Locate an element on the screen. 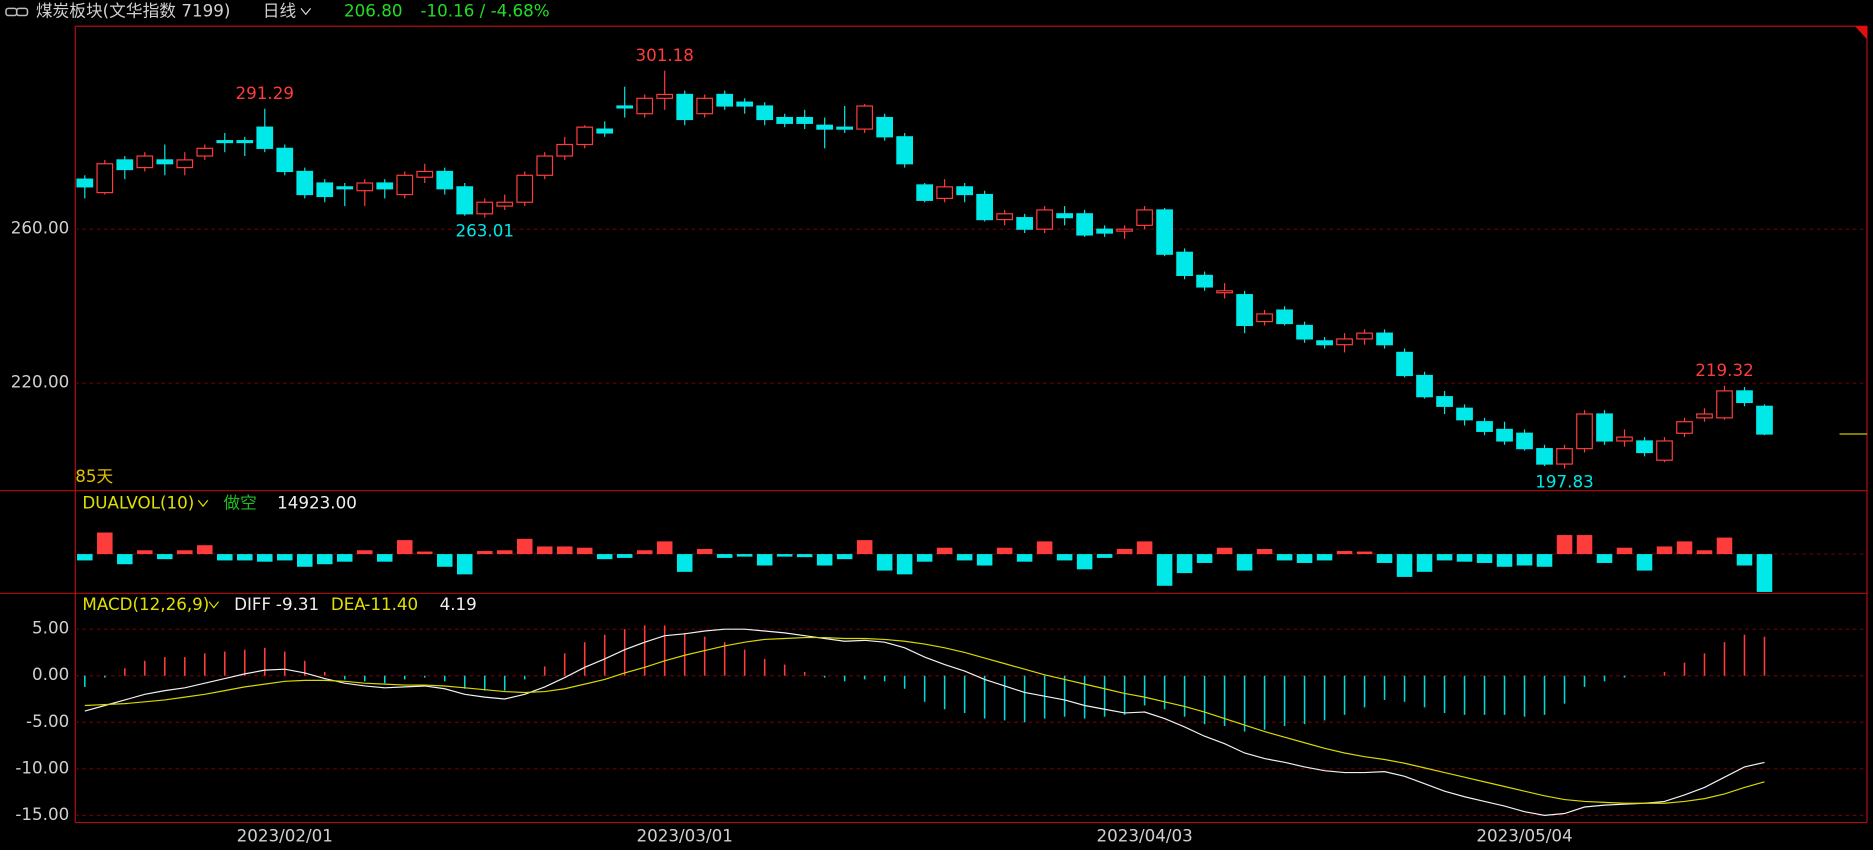 This screenshot has width=1873, height=850. days-label: 85天 is located at coordinates (94, 476).